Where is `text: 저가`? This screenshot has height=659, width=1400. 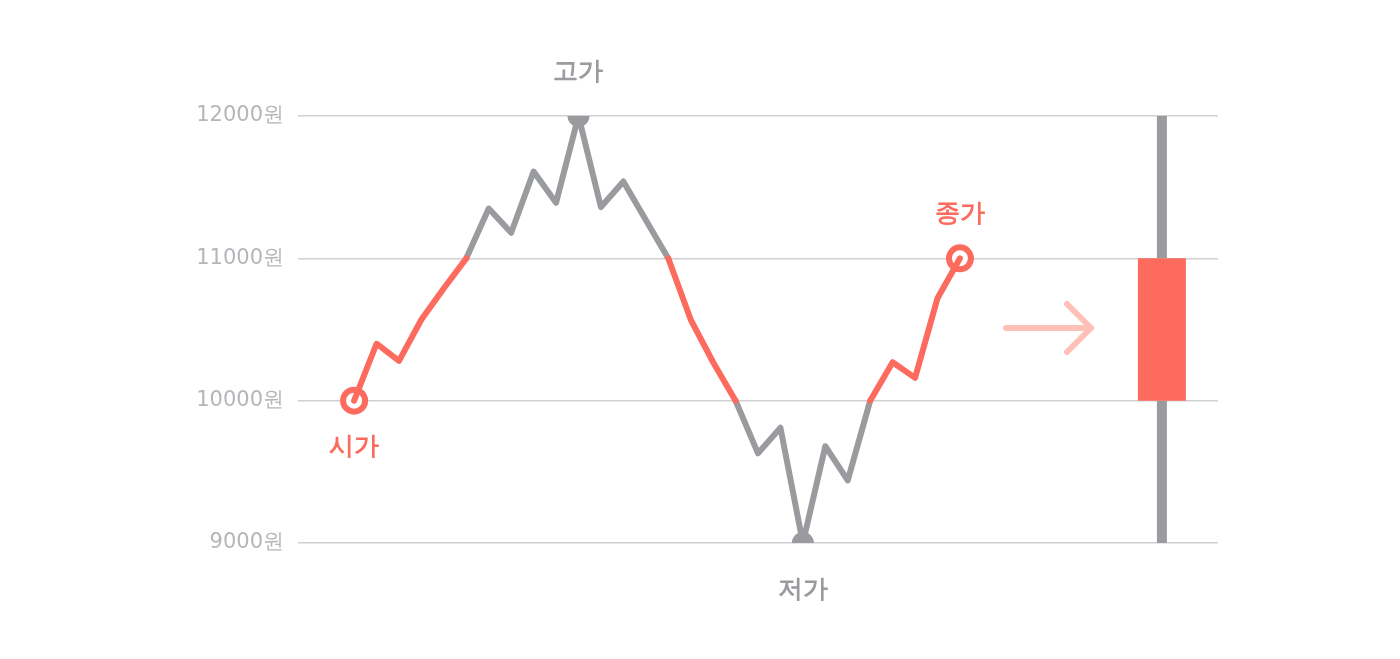 text: 저가 is located at coordinates (802, 588).